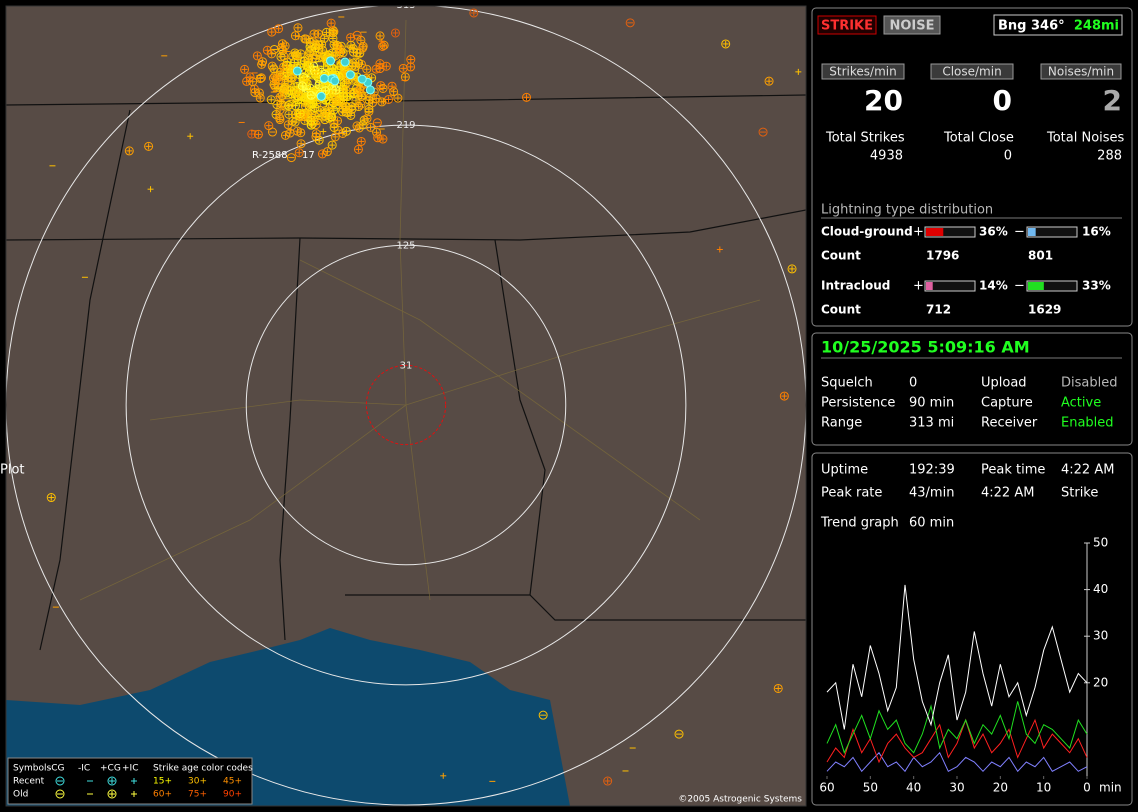 The width and height of the screenshot is (1138, 812). I want to click on status-text: Active, so click(1081, 403).